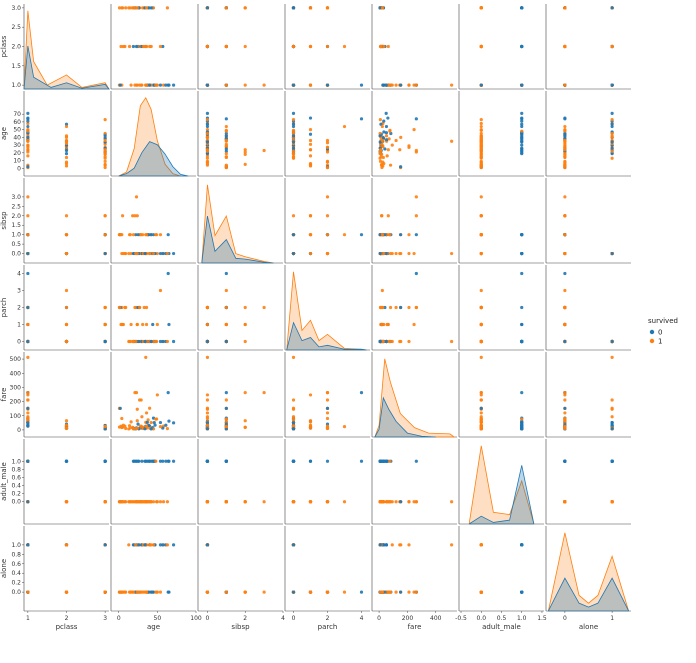 The width and height of the screenshot is (696, 663). Describe the element at coordinates (663, 321) in the screenshot. I see `legend-title: survived` at that location.